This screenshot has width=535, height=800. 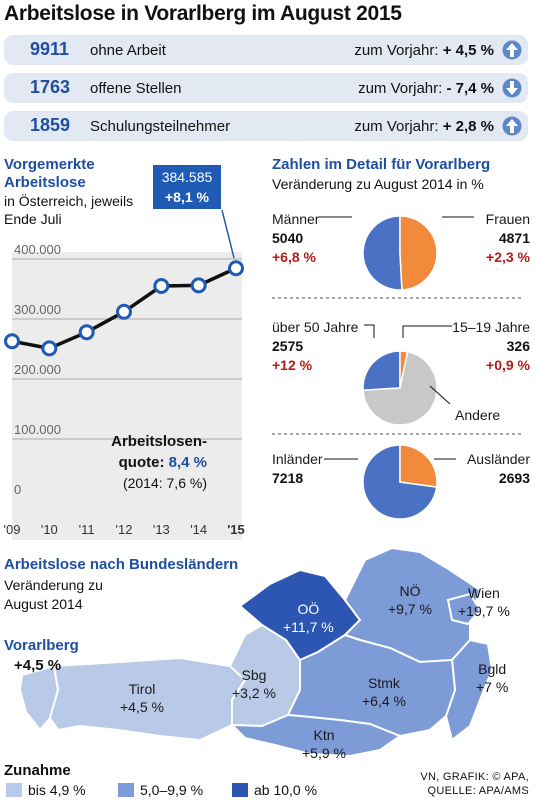 I want to click on pie2-left-label: über 50 Jahre 2575 +12 %, so click(x=315, y=346).